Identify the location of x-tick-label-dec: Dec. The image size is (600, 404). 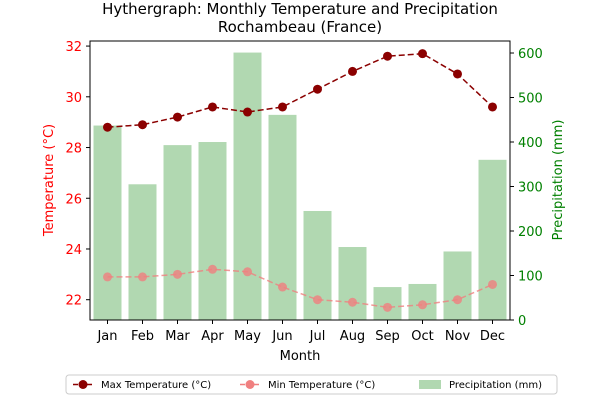
(492, 336).